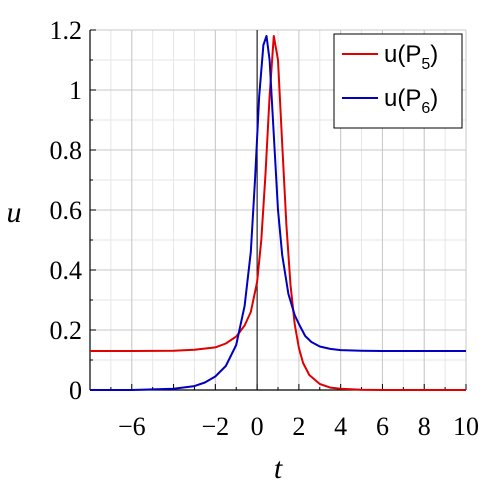 The width and height of the screenshot is (500, 492). I want to click on x-tick-label: 8, so click(424, 426).